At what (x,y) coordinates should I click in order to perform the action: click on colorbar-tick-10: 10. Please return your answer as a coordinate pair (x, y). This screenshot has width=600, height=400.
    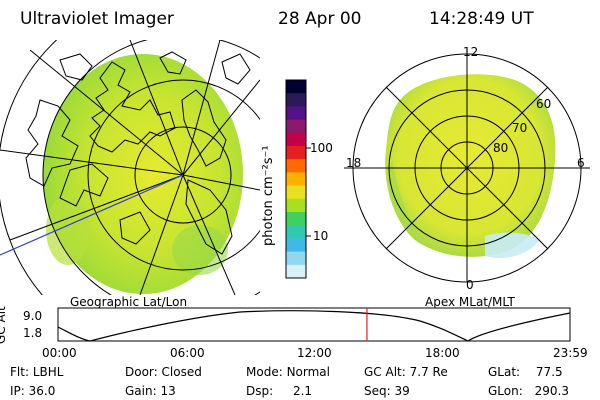
    Looking at the image, I should click on (321, 236).